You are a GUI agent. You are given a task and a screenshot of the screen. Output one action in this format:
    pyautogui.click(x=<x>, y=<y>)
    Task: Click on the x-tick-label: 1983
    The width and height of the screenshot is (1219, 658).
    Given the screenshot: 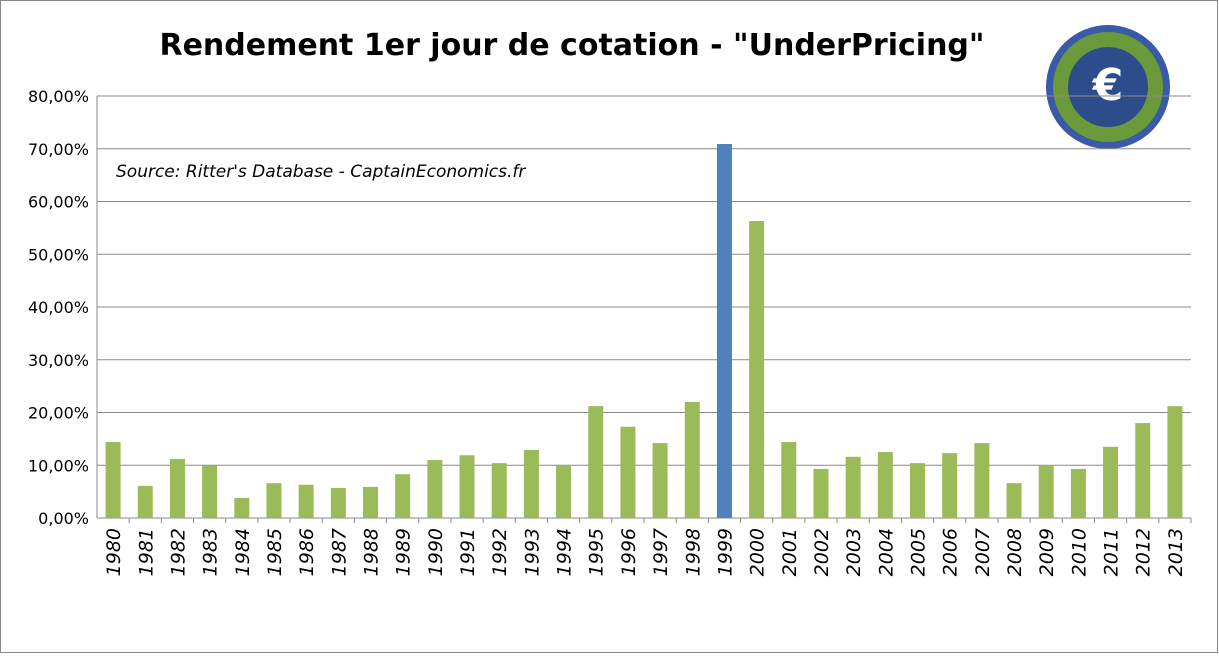 What is the action you would take?
    pyautogui.click(x=211, y=552)
    